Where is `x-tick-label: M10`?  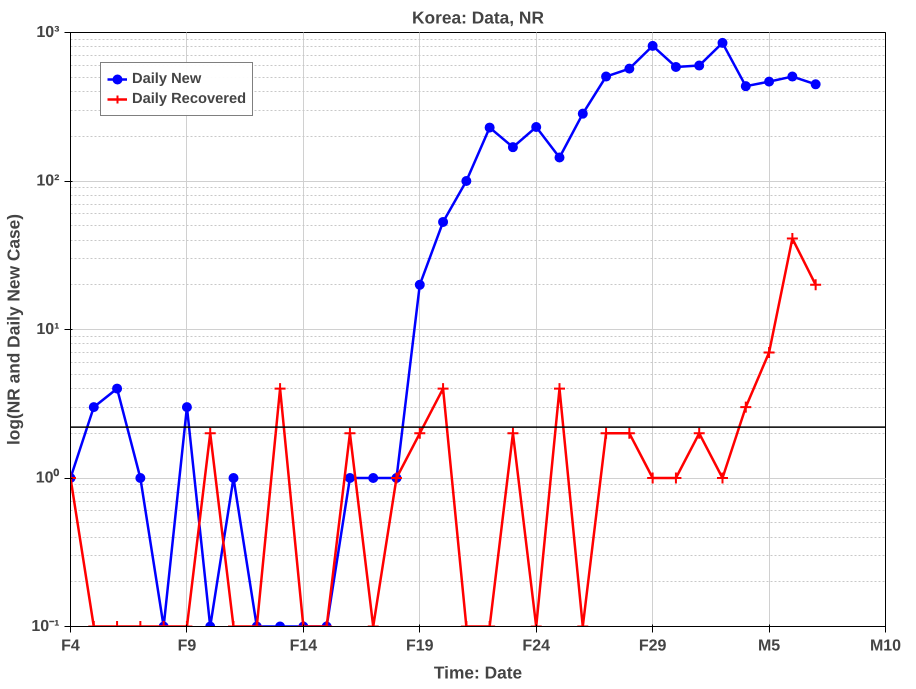 x-tick-label: M10 is located at coordinates (886, 646).